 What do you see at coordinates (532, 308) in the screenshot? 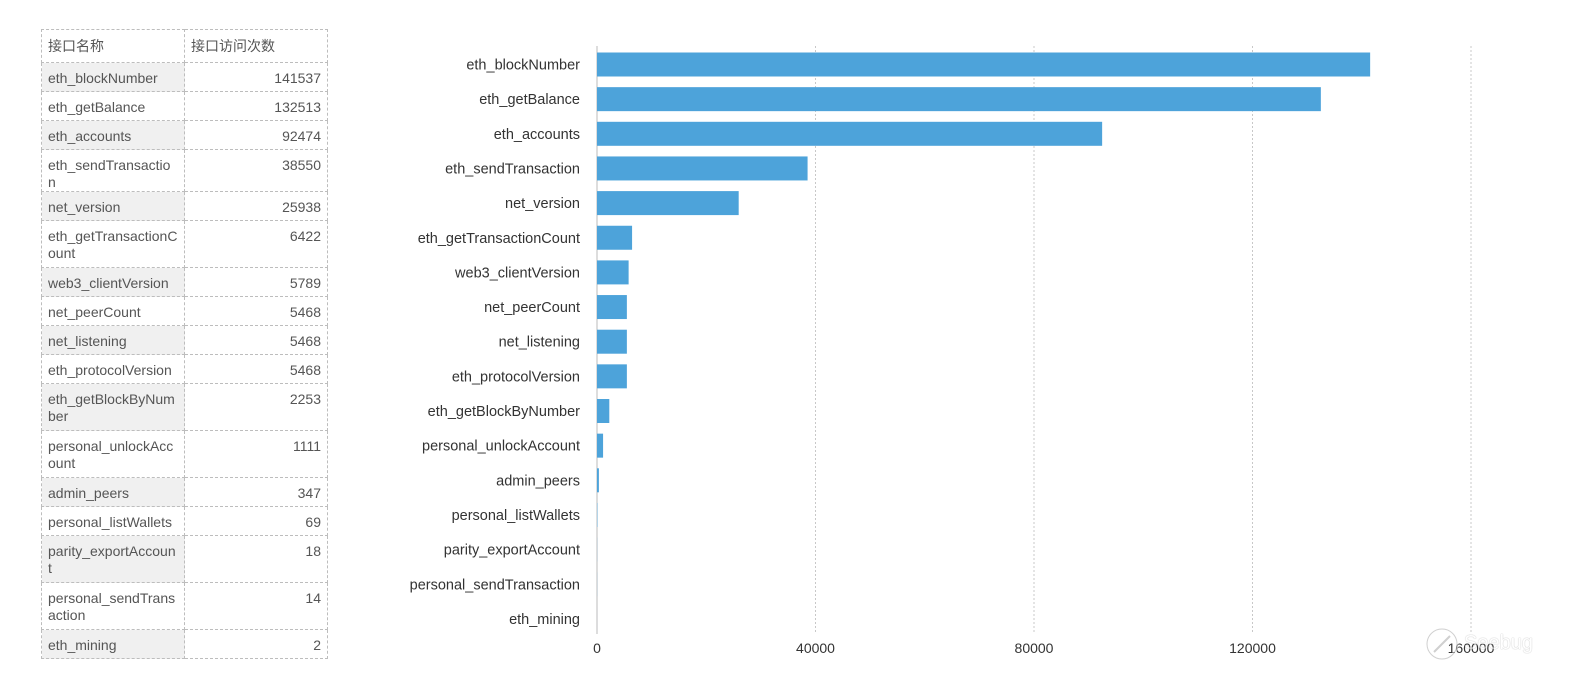
I see `category-label: net_peerCount` at bounding box center [532, 308].